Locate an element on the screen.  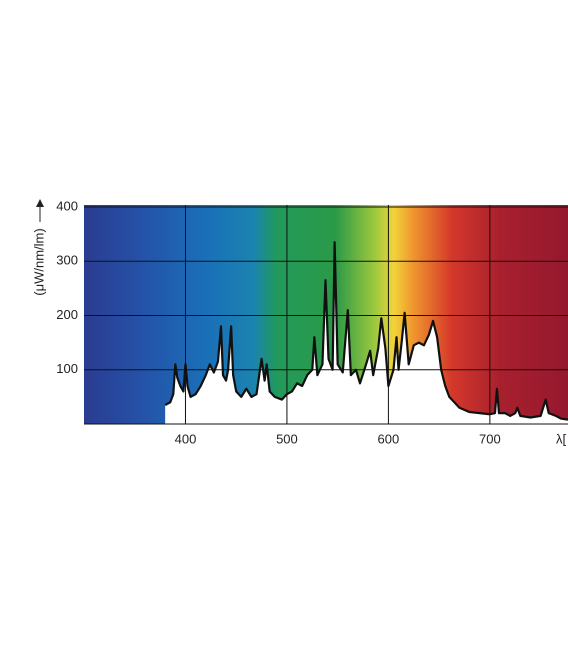
x-axis-label: λ[ is located at coordinates (561, 438).